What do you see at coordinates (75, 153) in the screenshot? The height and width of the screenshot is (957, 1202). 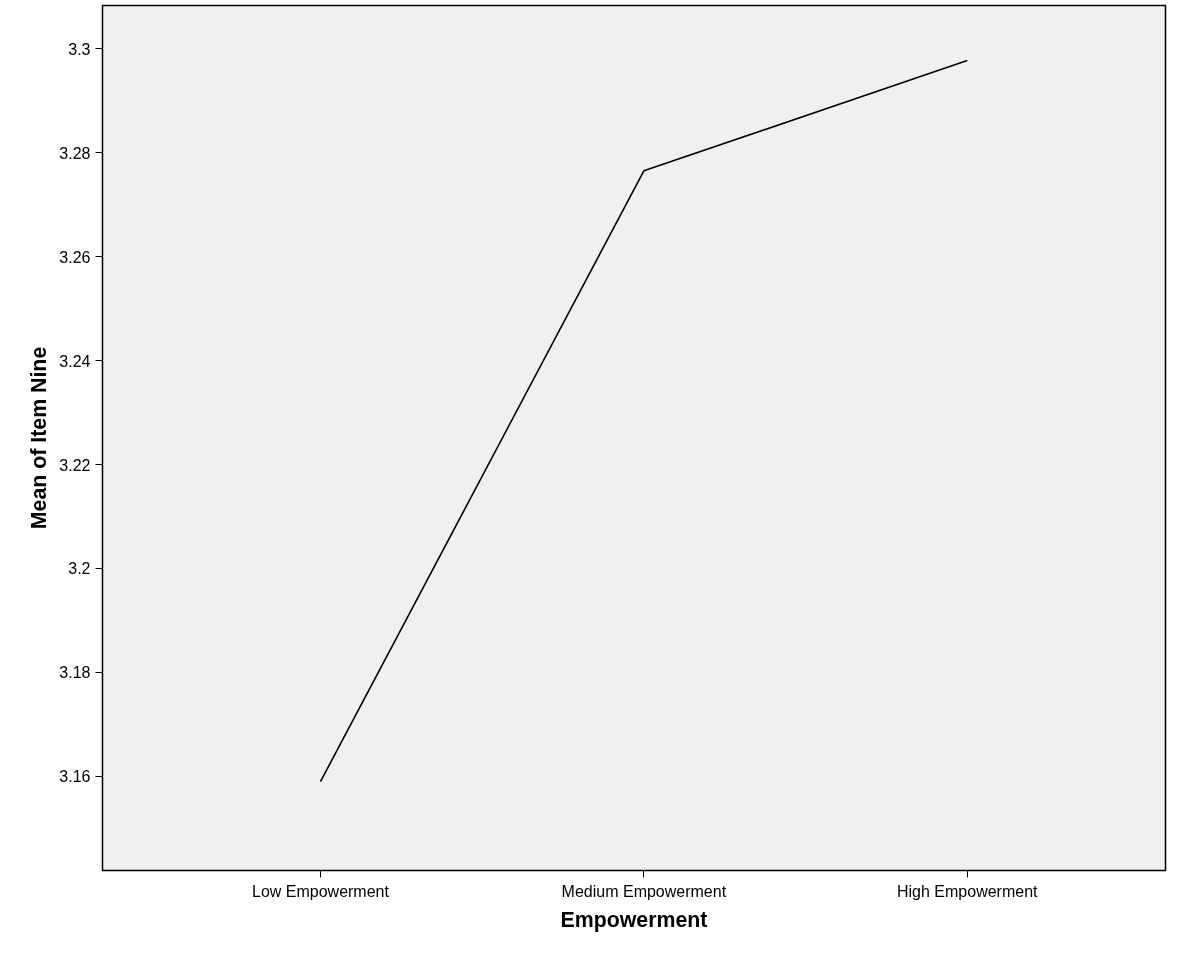 I see `y-tick-label: 3.28` at bounding box center [75, 153].